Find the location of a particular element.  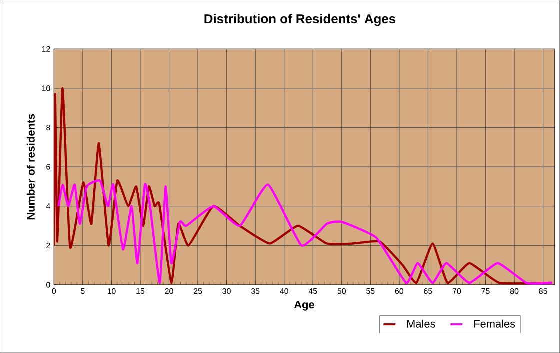

x-axis-title: Age is located at coordinates (304, 305).